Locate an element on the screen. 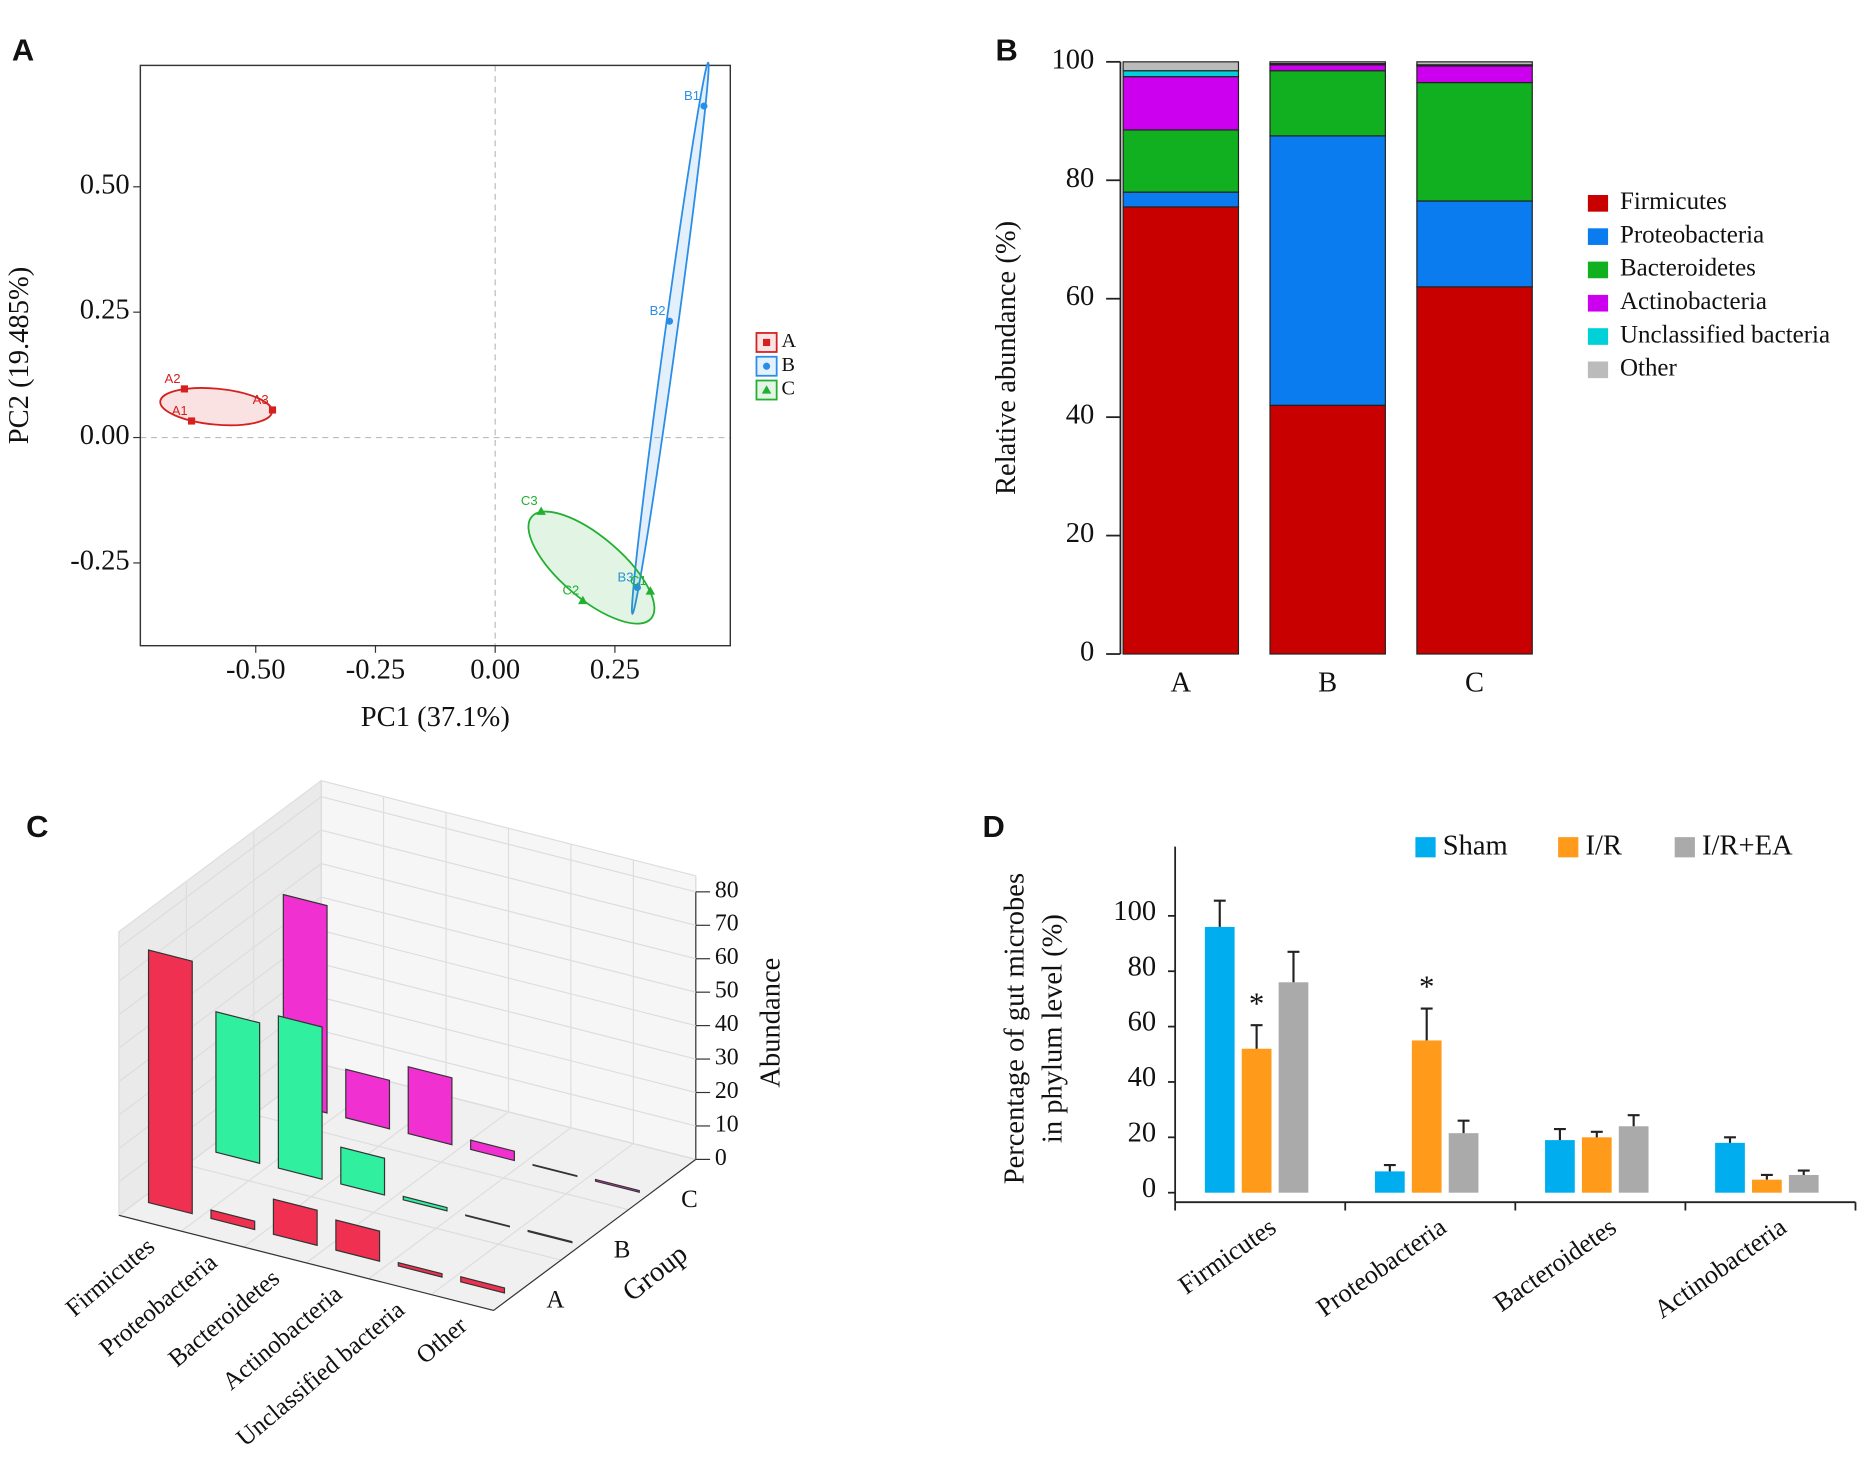 This screenshot has height=1465, width=1865. legend-label: Actinobacteria is located at coordinates (1693, 301).